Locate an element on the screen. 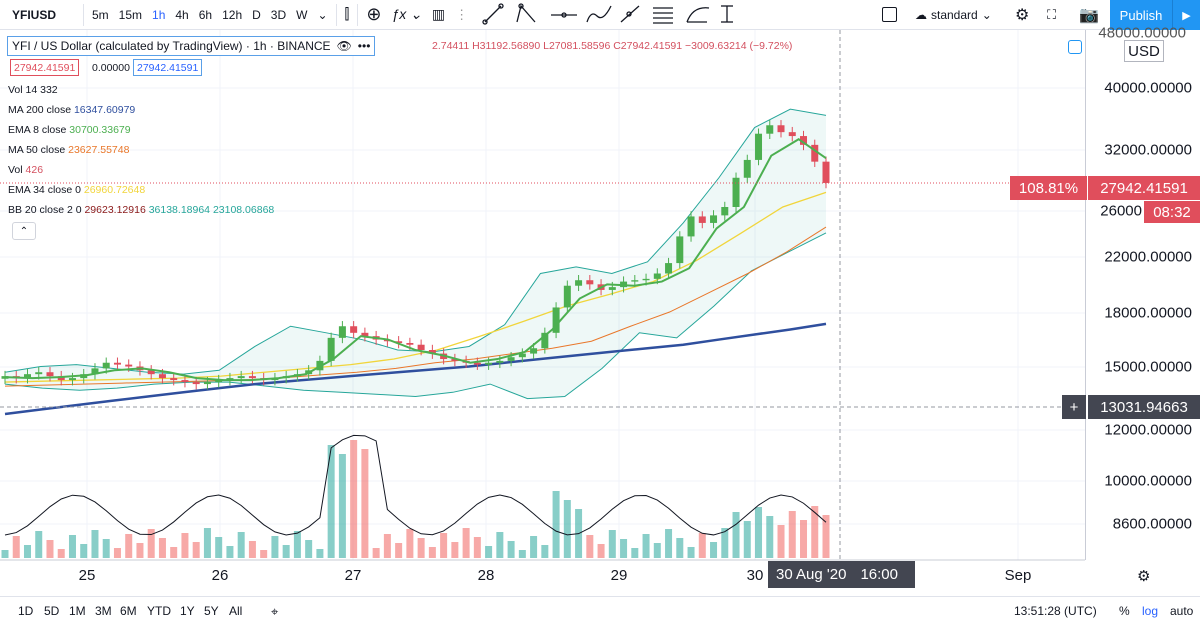  indicator-row: EMA 8 close 30700.33679 is located at coordinates (141, 130).